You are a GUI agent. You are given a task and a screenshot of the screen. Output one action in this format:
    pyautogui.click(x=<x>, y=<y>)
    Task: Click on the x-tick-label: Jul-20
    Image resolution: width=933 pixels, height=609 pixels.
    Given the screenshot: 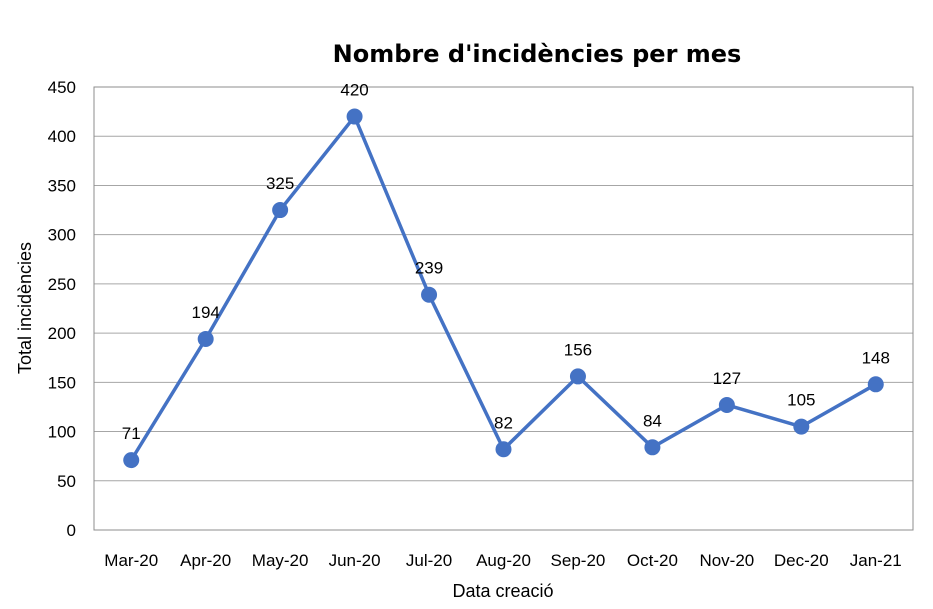 What is the action you would take?
    pyautogui.click(x=429, y=560)
    